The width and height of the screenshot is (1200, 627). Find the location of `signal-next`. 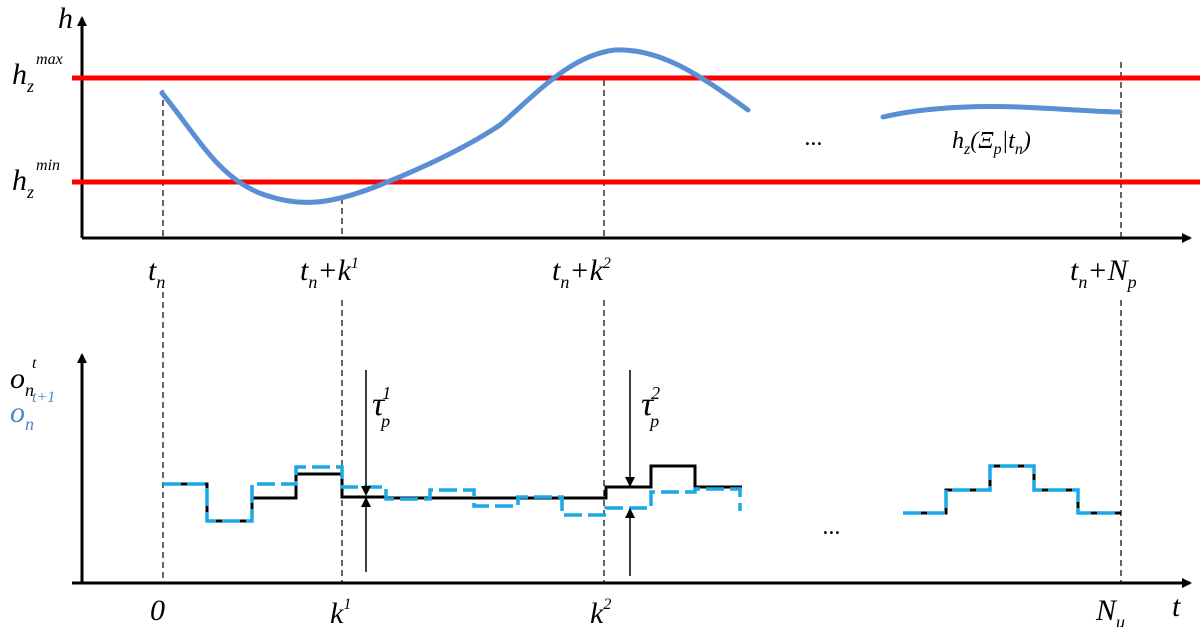

signal-next is located at coordinates (452, 494).